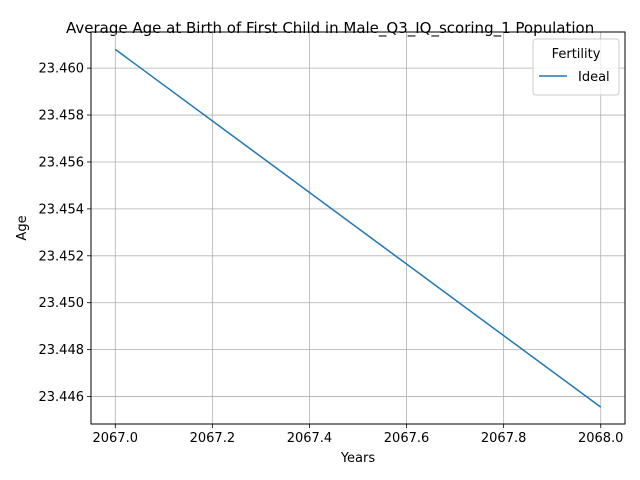  I want to click on legend-box, so click(576, 67).